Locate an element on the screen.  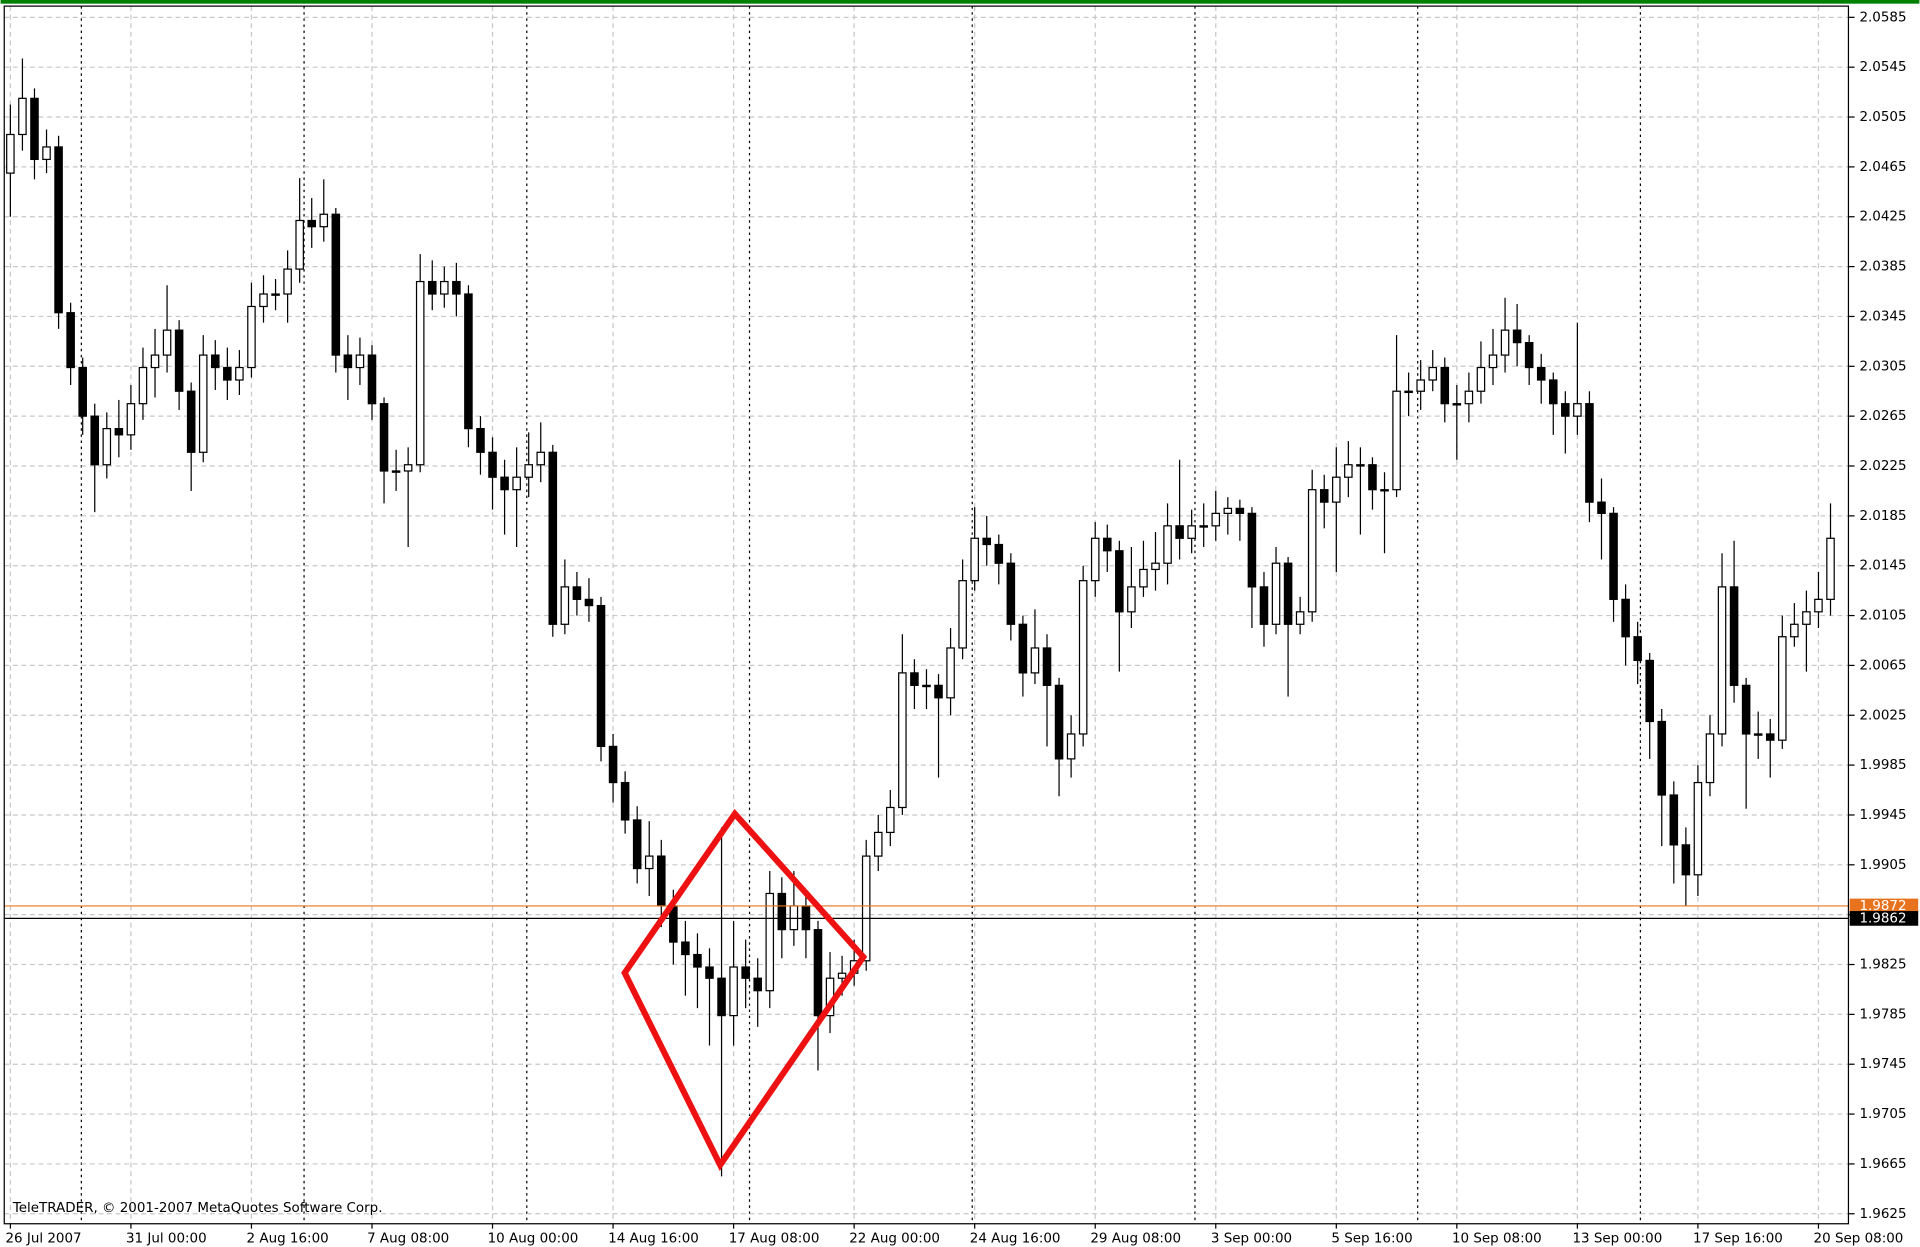
y-tick-label: 2.0225 is located at coordinates (1882, 466).